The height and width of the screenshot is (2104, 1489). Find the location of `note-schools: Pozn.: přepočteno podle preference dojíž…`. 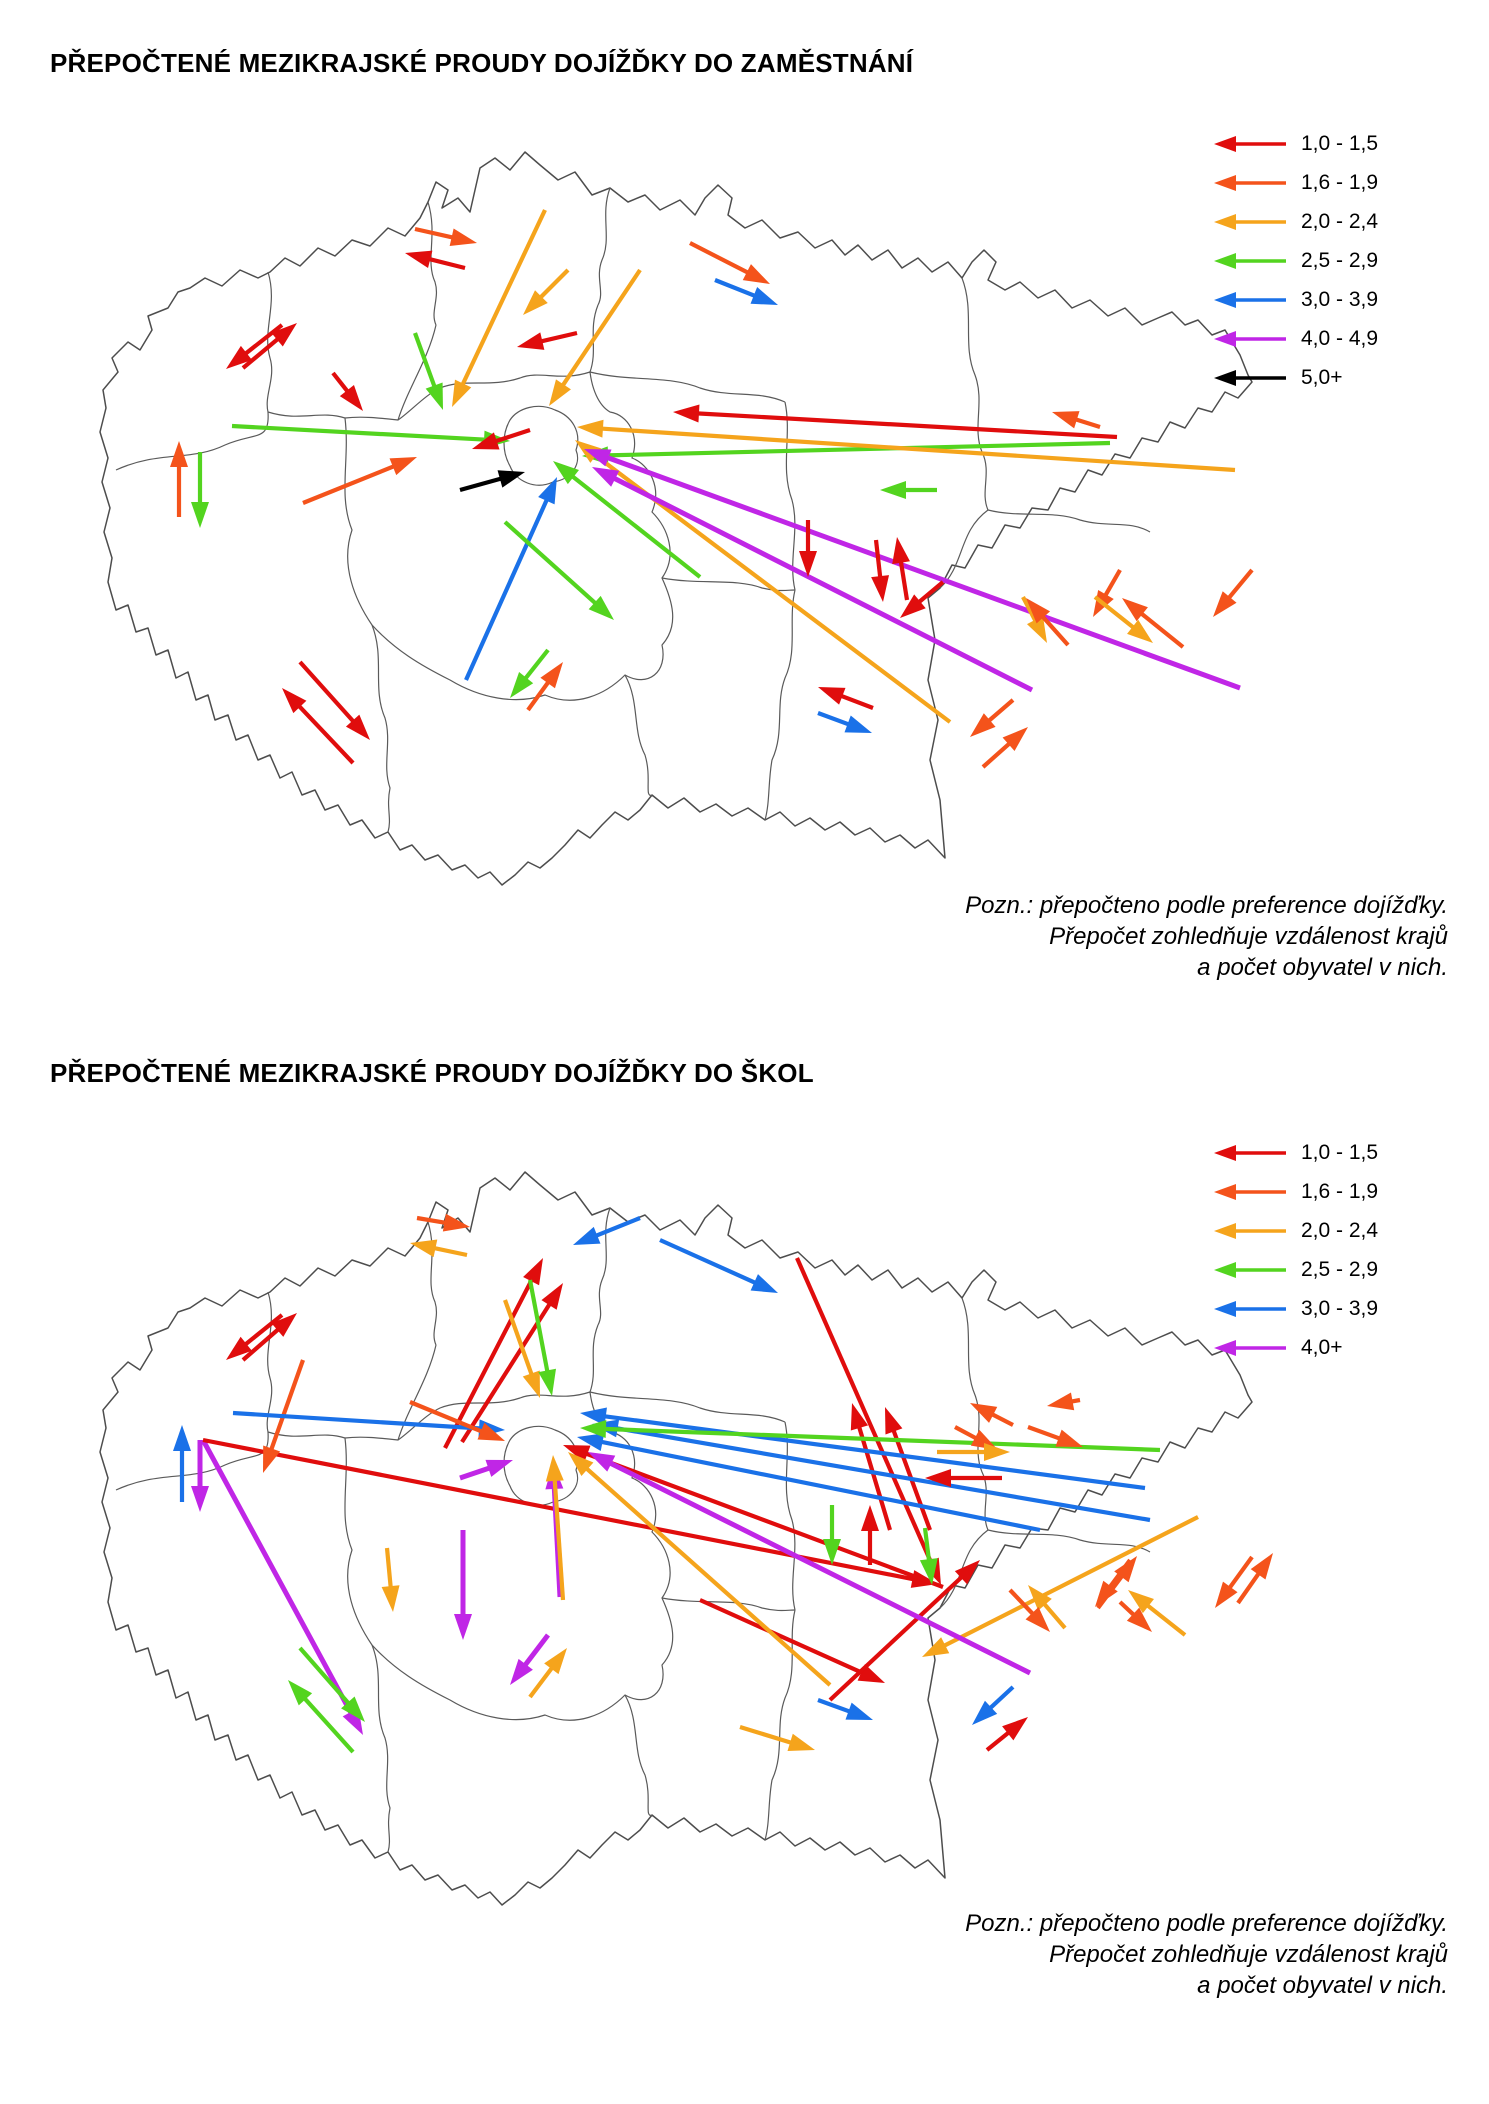

note-schools: Pozn.: přepočteno podle preference dojíž… is located at coordinates (1148, 1954).